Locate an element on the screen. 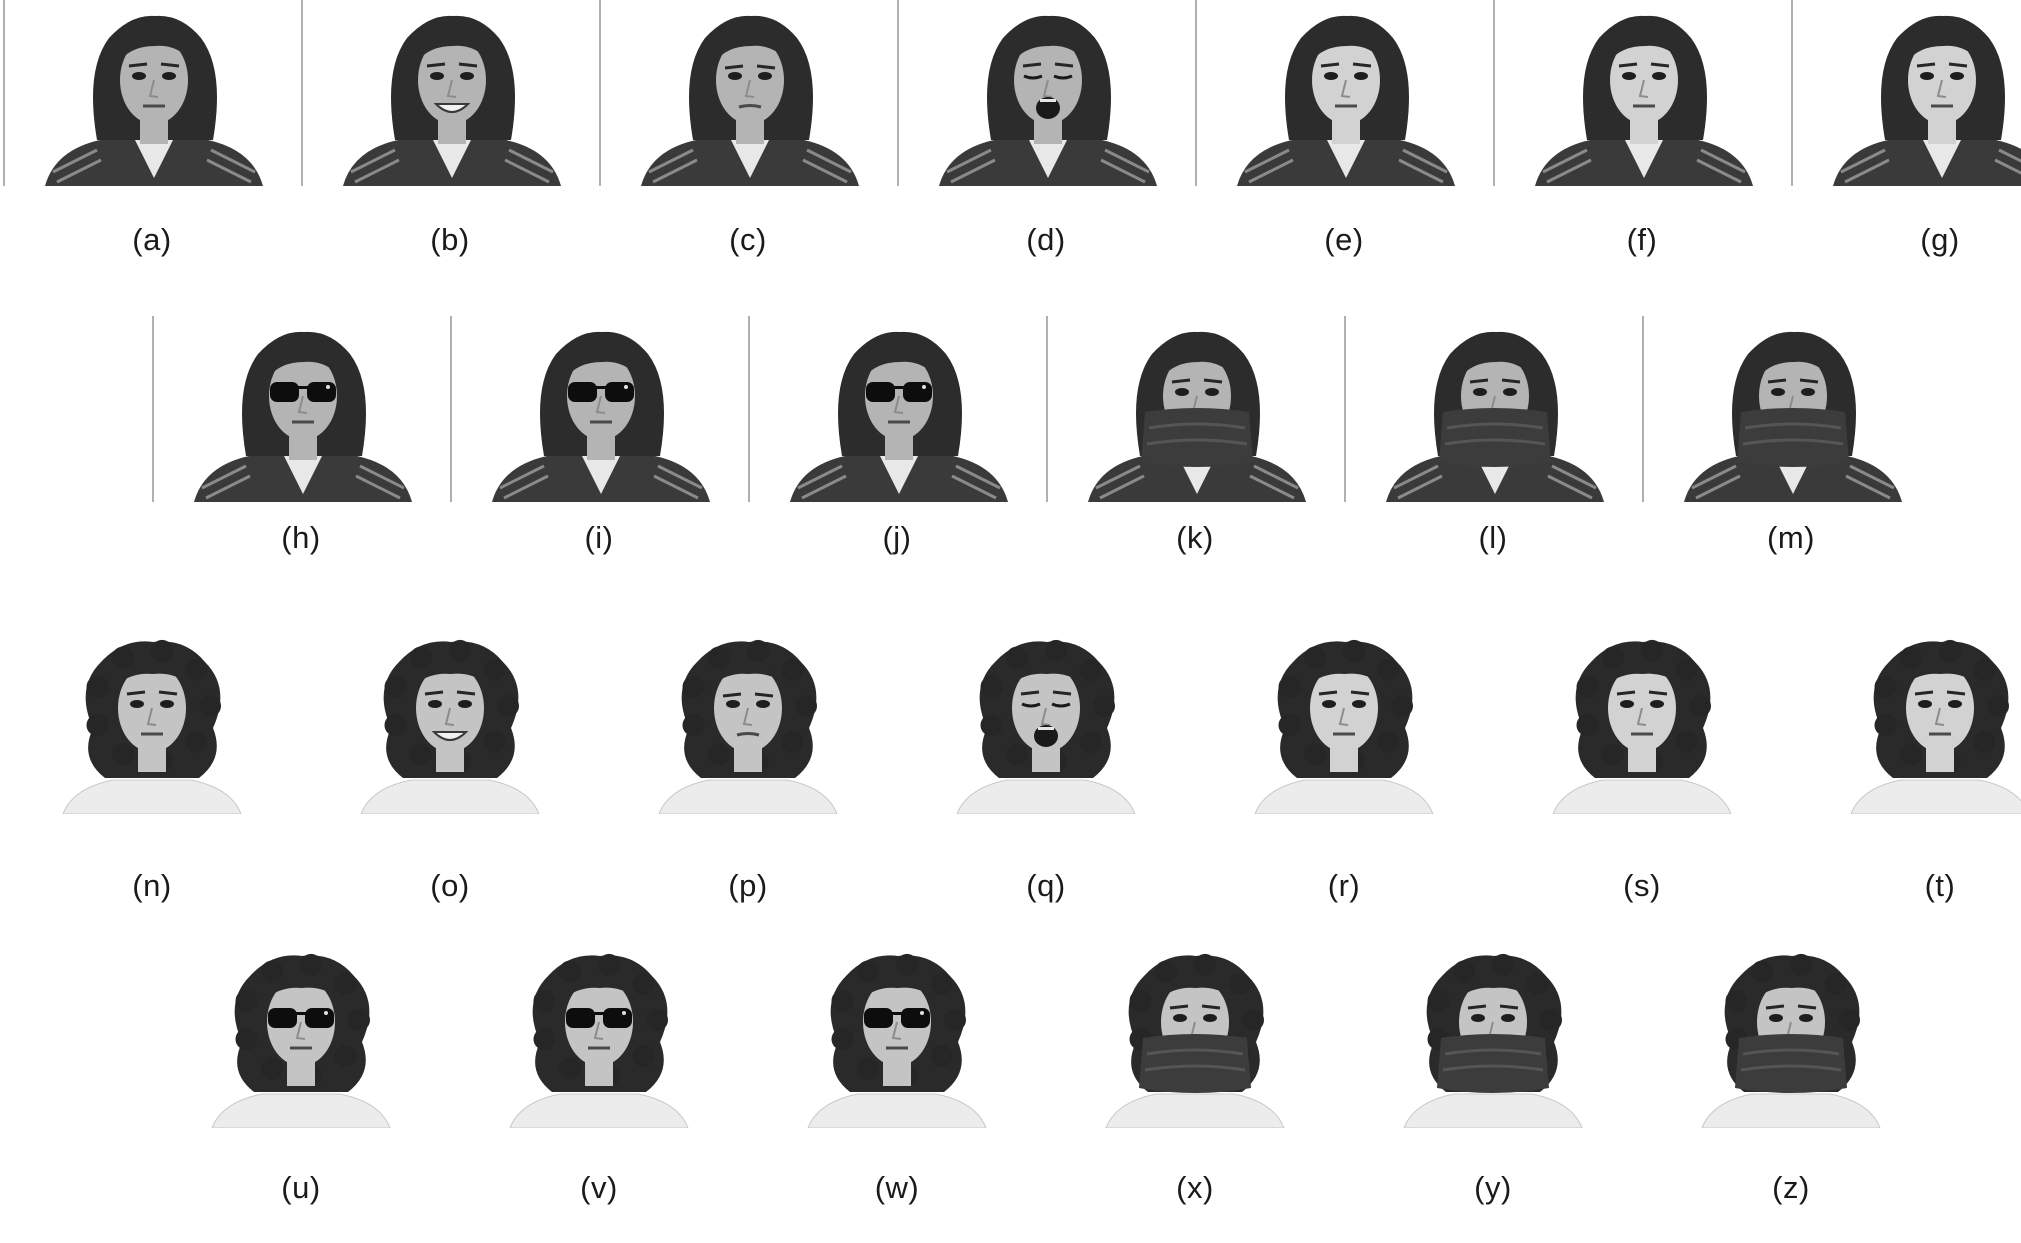 This screenshot has width=2021, height=1243. panel-caption: (d) is located at coordinates (1046, 239).